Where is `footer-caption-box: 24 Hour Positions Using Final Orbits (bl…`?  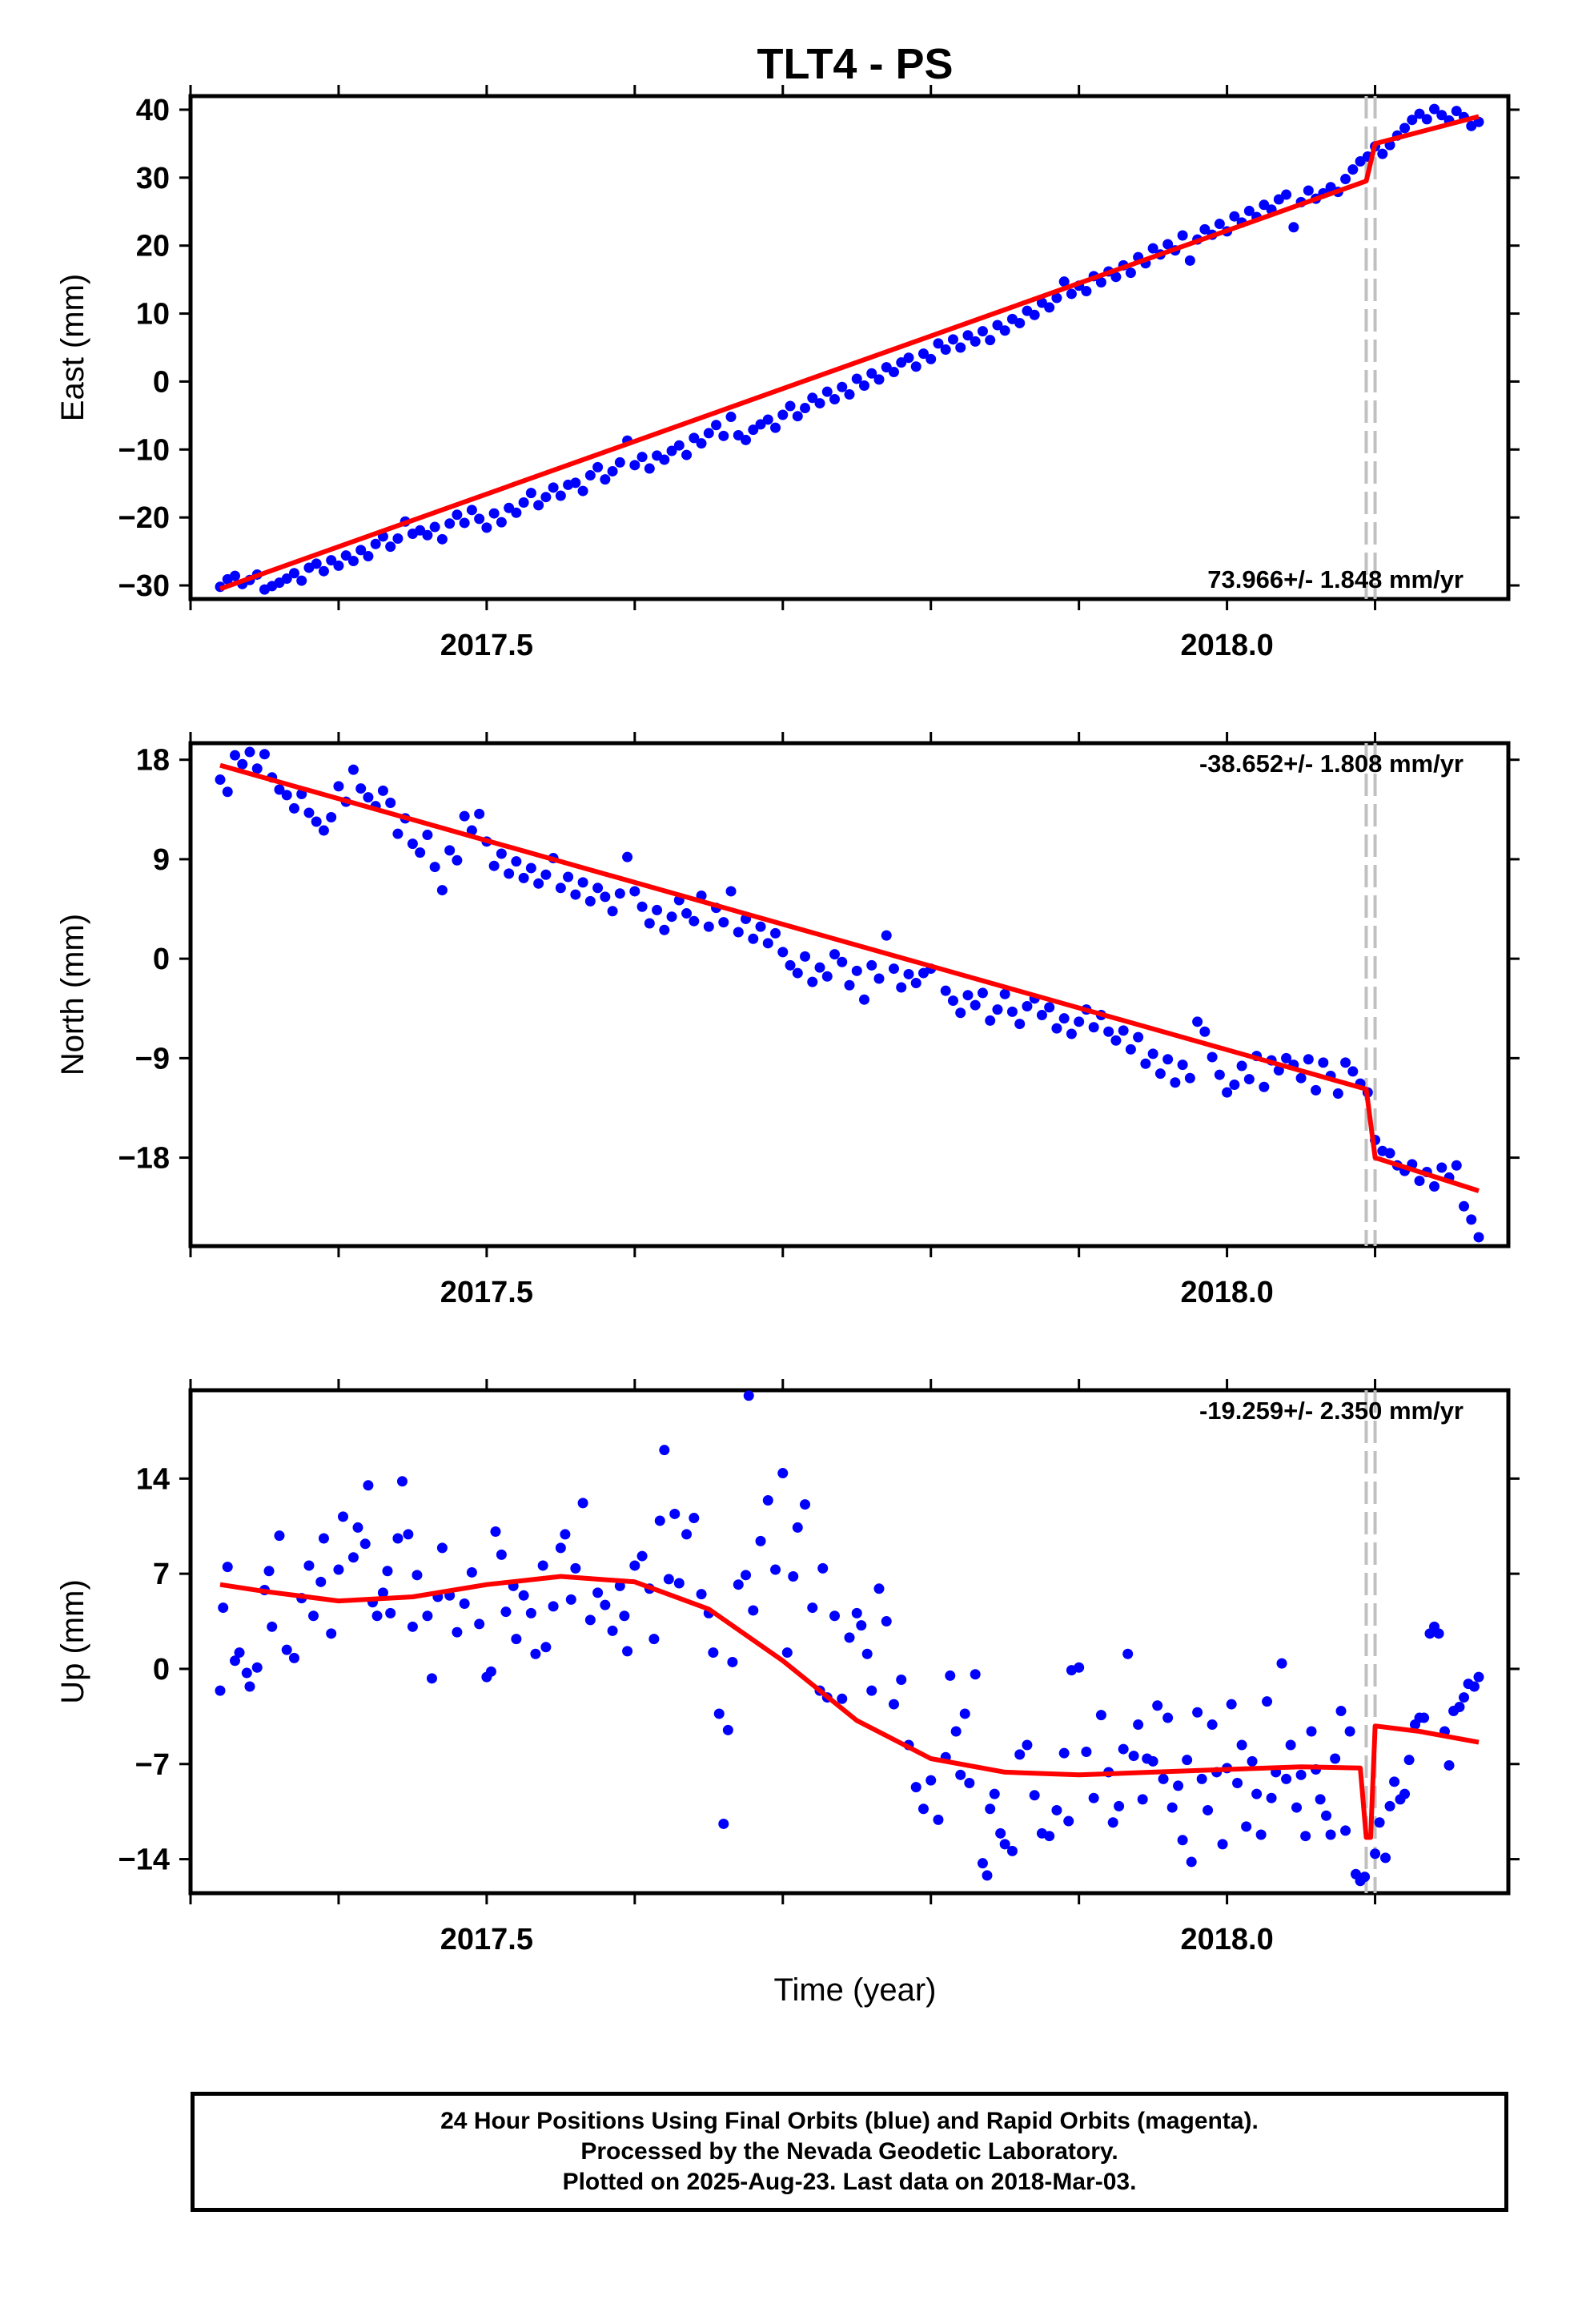 footer-caption-box: 24 Hour Positions Using Final Orbits (bl… is located at coordinates (849, 2152).